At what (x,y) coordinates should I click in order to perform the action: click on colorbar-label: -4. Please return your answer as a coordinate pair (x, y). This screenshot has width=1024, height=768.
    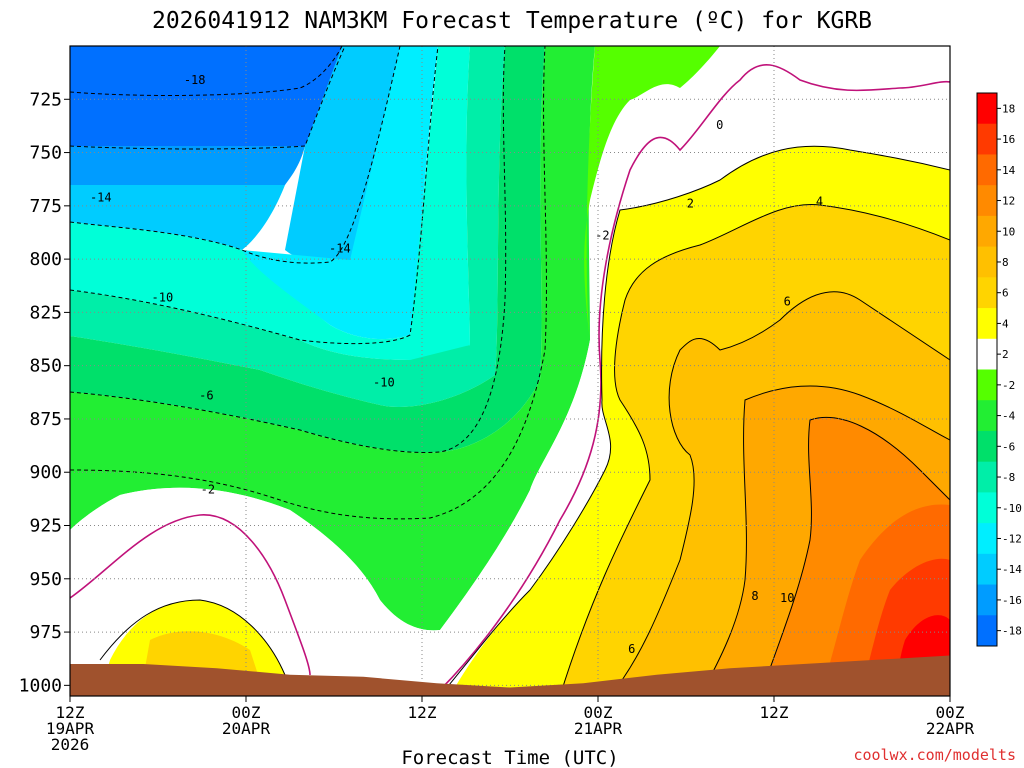
    Looking at the image, I should click on (1009, 416).